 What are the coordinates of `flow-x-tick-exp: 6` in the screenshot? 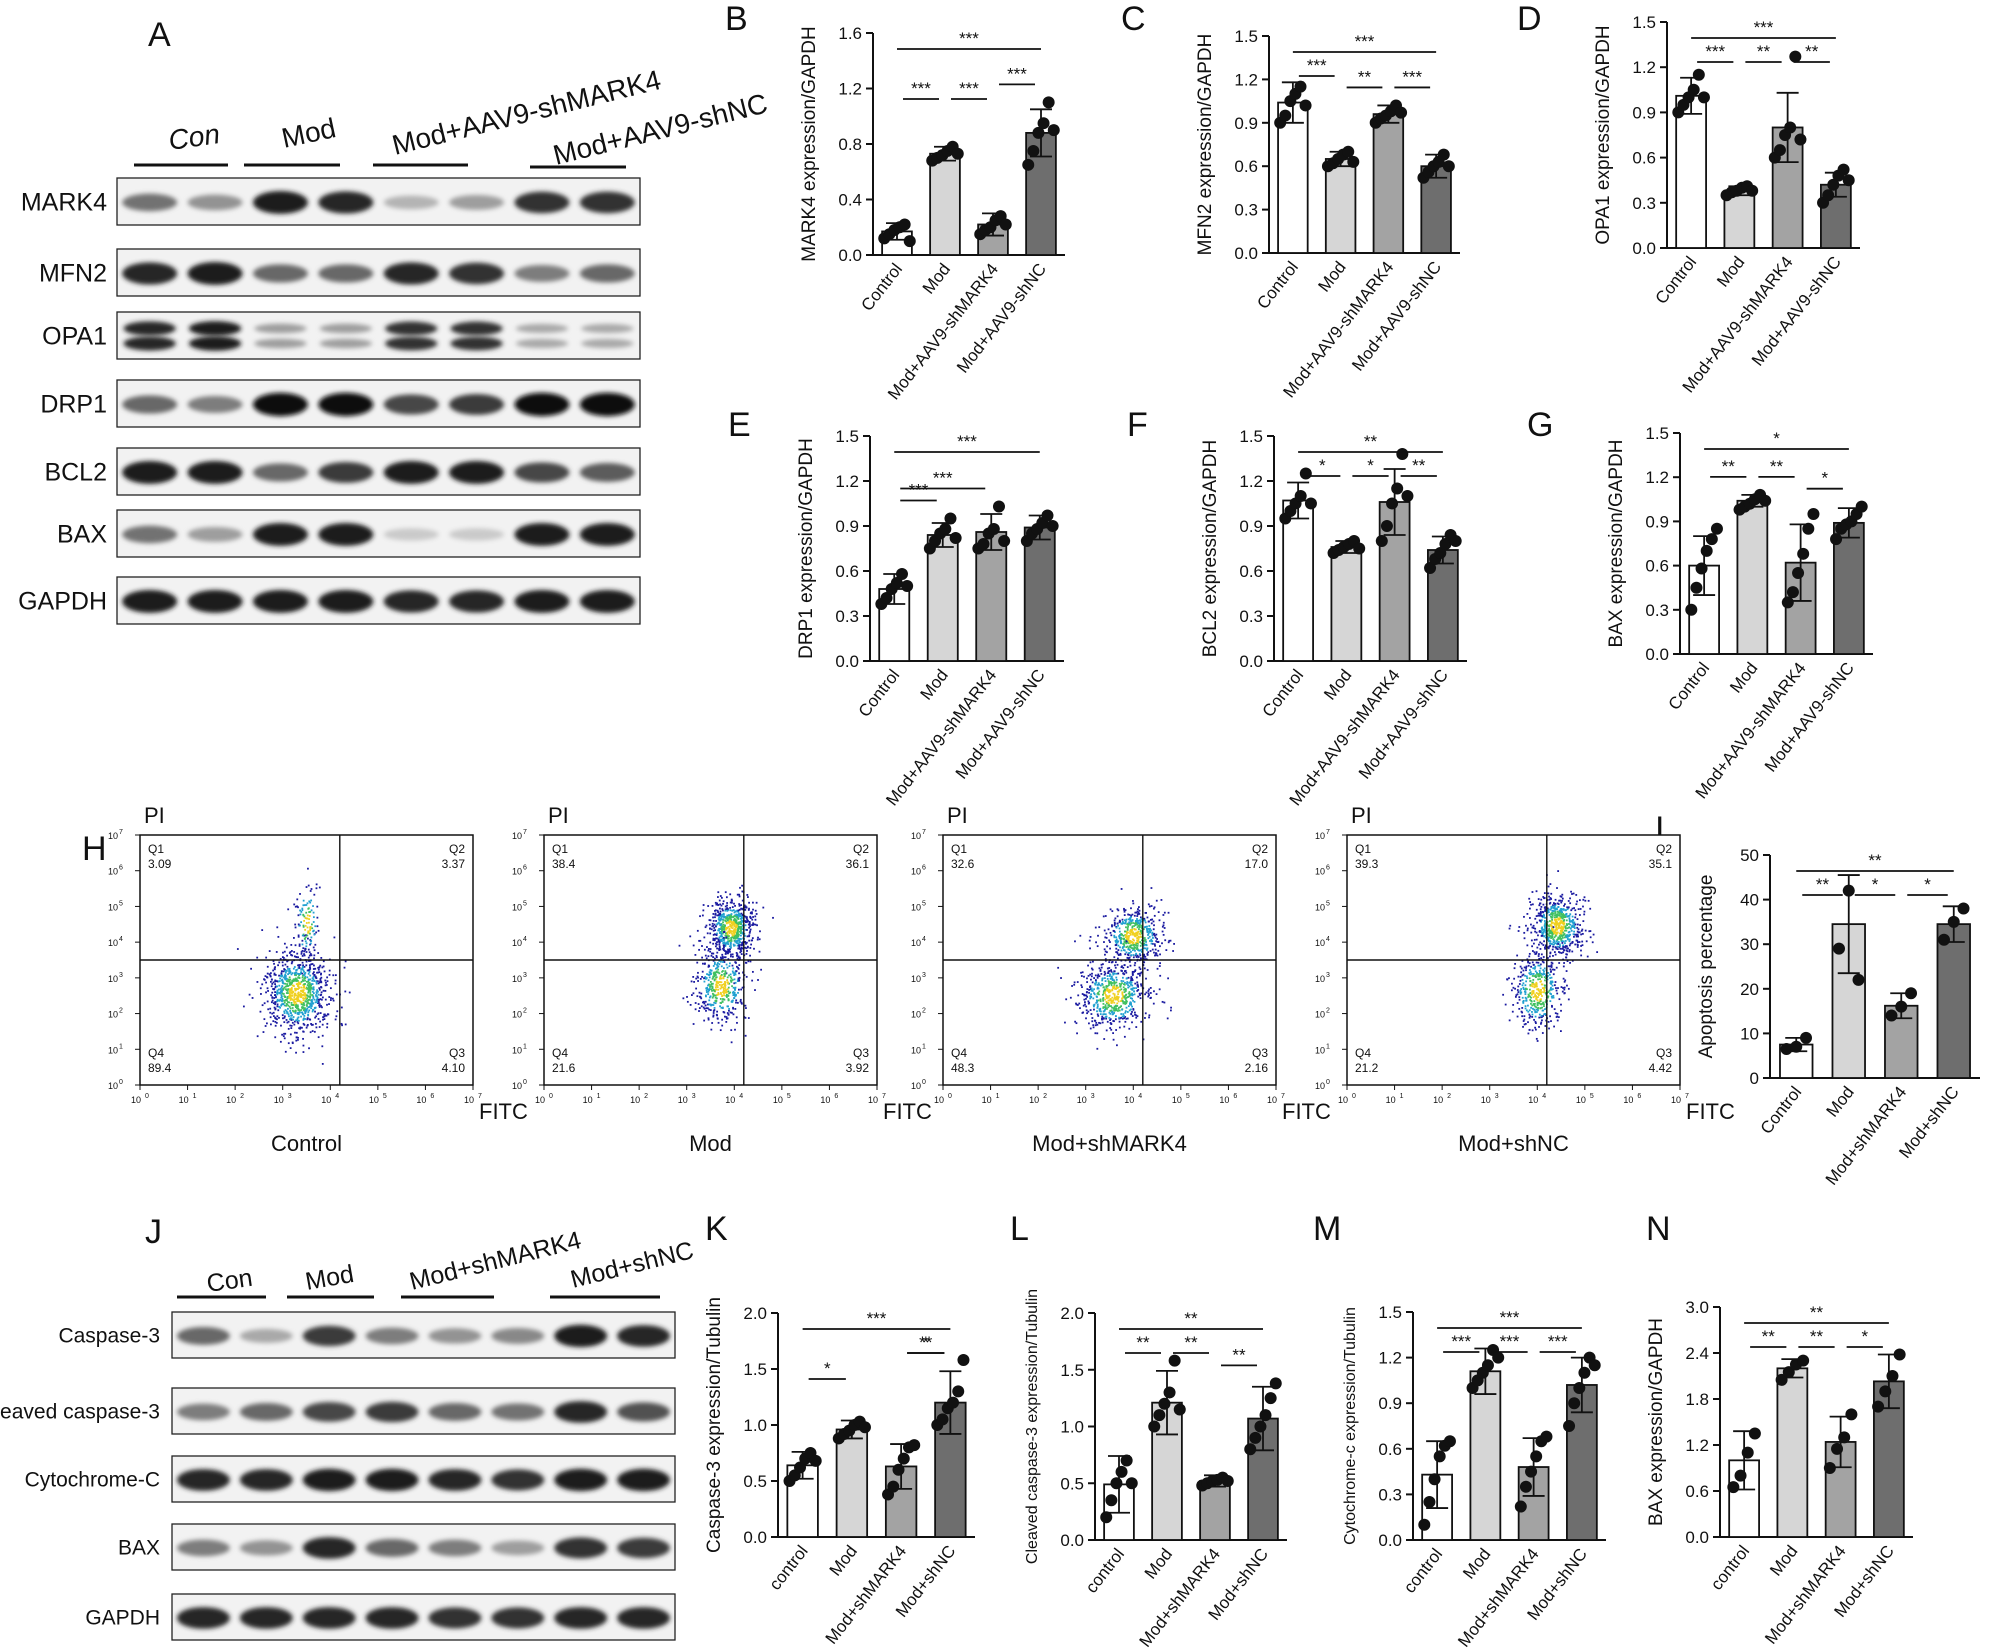 It's located at (432, 1096).